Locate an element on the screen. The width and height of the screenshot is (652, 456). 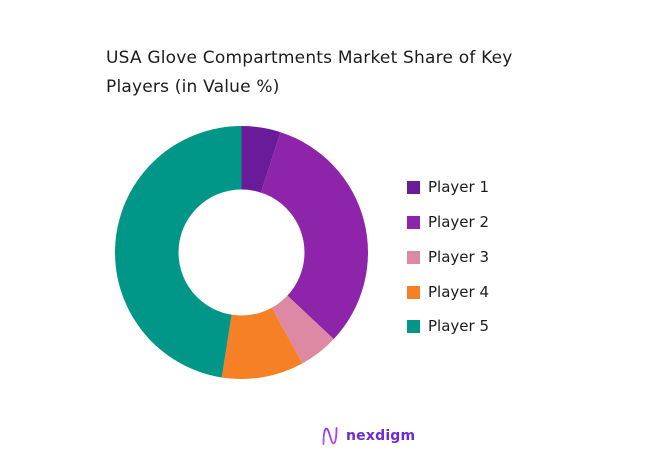
legend-item-player-2: Player 2 is located at coordinates (448, 222).